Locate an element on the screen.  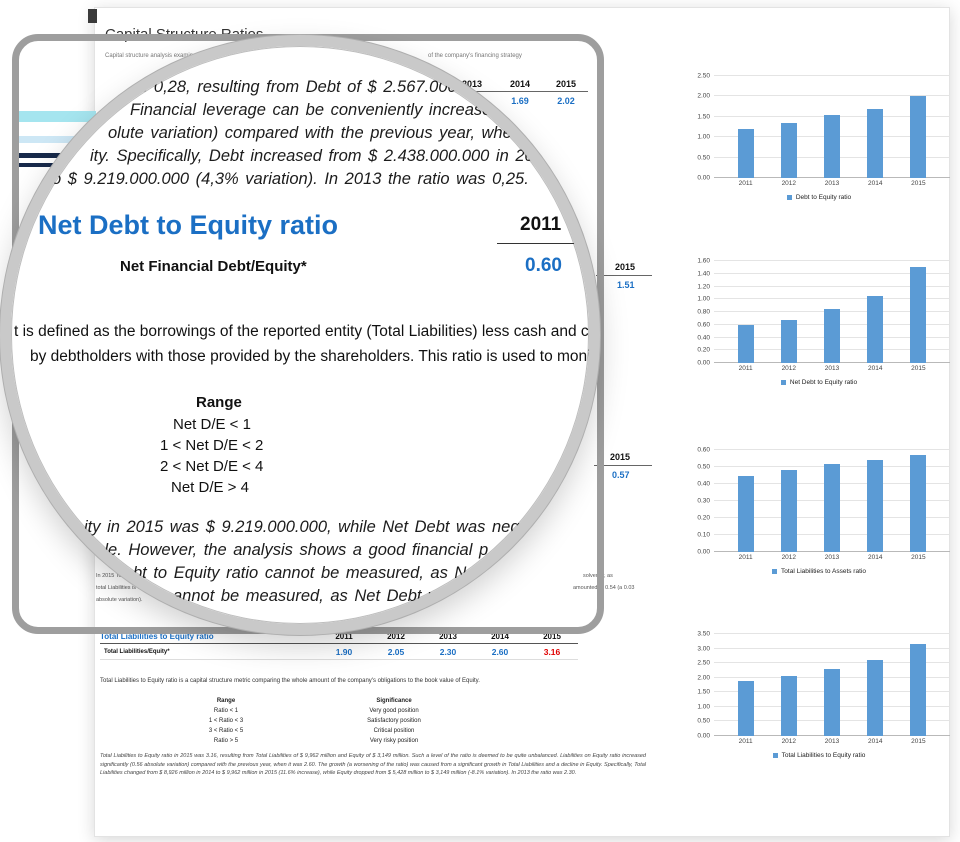
top-table-year: 2015 is located at coordinates (566, 84).